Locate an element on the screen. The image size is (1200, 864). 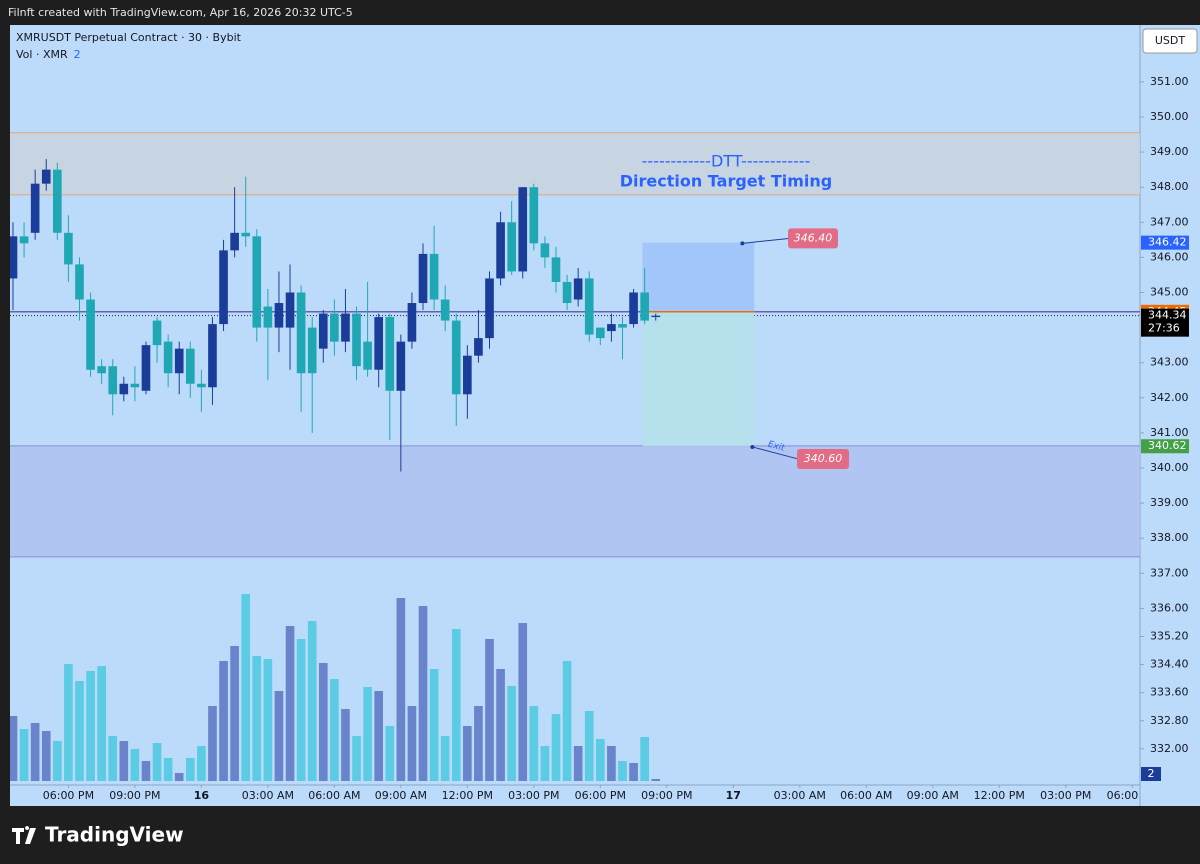
y-tick-label: 335.20 is located at coordinates (1169, 636).